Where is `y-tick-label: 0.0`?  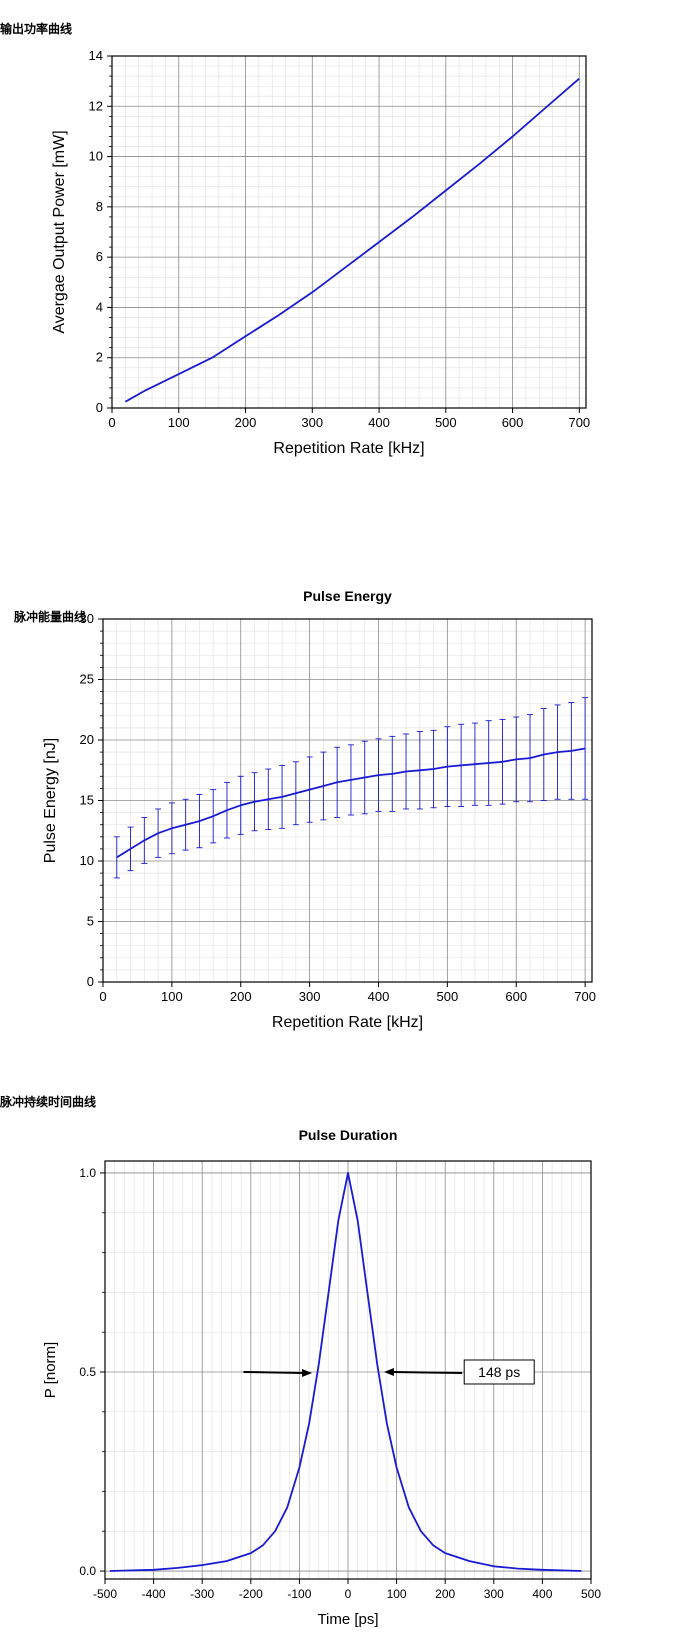 y-tick-label: 0.0 is located at coordinates (87, 1571).